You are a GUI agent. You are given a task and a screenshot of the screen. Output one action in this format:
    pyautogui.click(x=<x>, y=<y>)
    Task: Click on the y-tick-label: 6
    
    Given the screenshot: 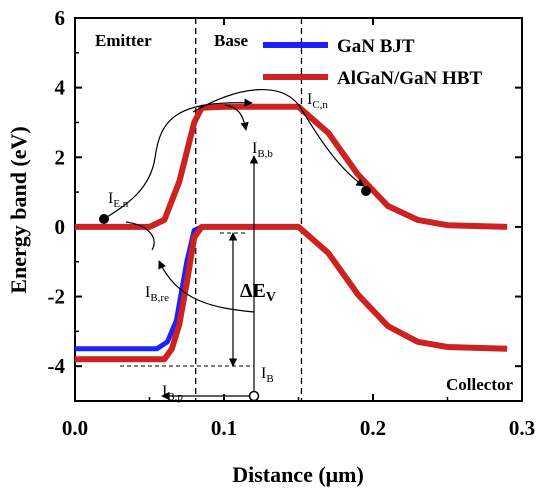 What is the action you would take?
    pyautogui.click(x=60, y=18)
    